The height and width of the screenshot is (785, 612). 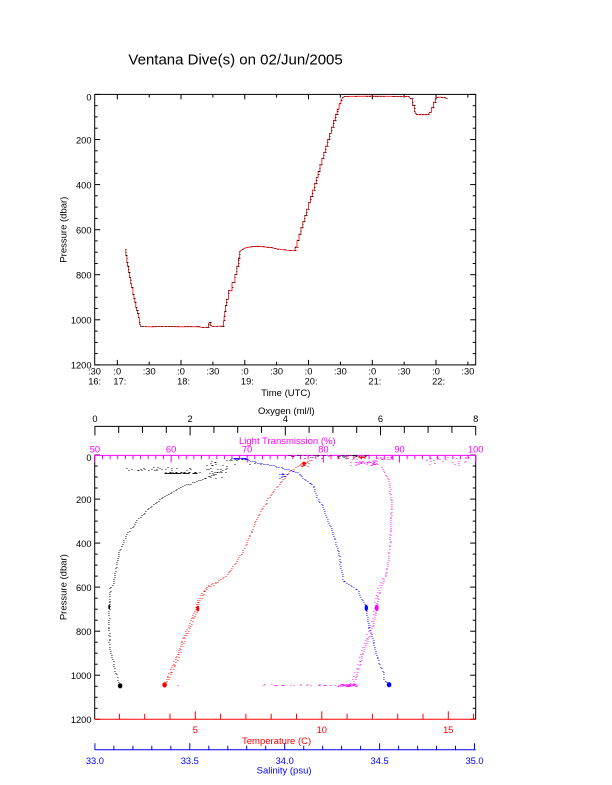 What do you see at coordinates (276, 741) in the screenshot?
I see `svg-text: Temperature (C)` at bounding box center [276, 741].